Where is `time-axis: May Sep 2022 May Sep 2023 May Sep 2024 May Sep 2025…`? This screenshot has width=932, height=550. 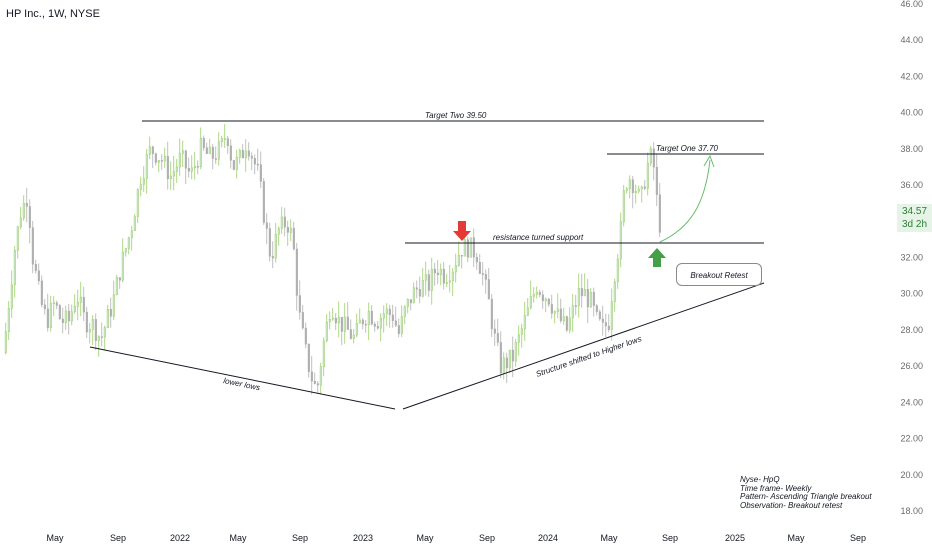 time-axis: May Sep 2022 May Sep 2023 May Sep 2024 May Sep 2025… is located at coordinates (456, 538).